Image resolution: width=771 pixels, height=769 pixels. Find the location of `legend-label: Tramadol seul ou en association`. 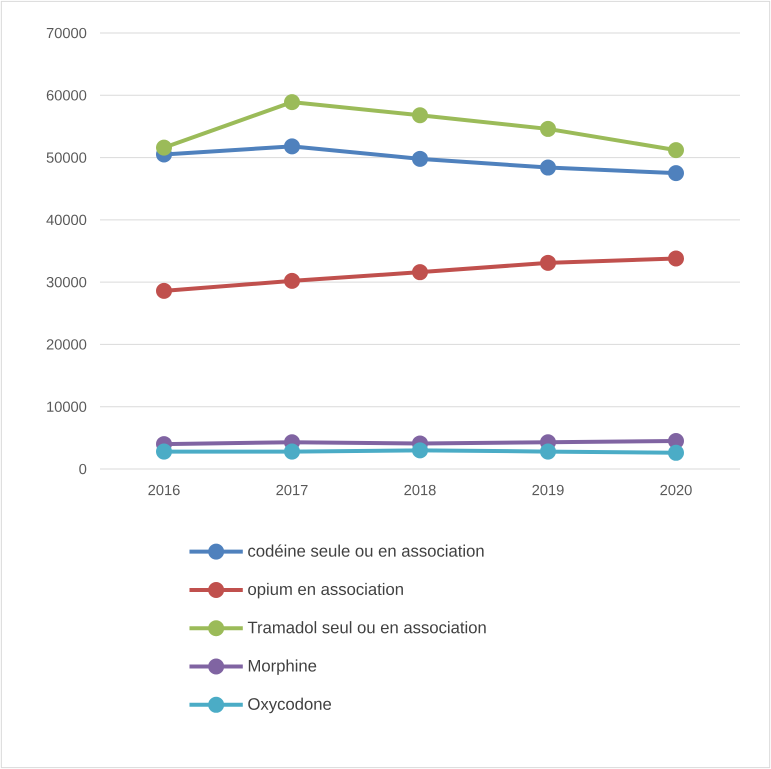

legend-label: Tramadol seul ou en association is located at coordinates (367, 627).